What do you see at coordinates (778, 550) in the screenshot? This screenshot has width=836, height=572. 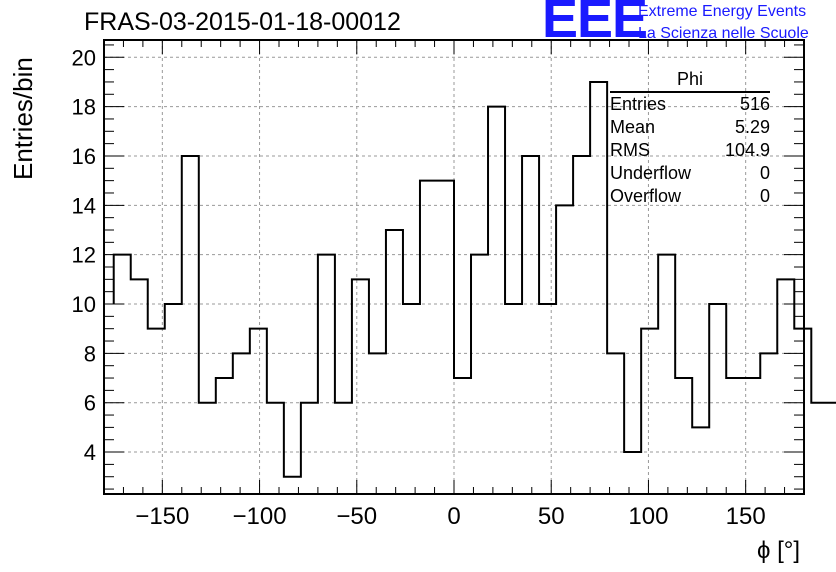 I see `x-axis-label: ϕ [°]` at bounding box center [778, 550].